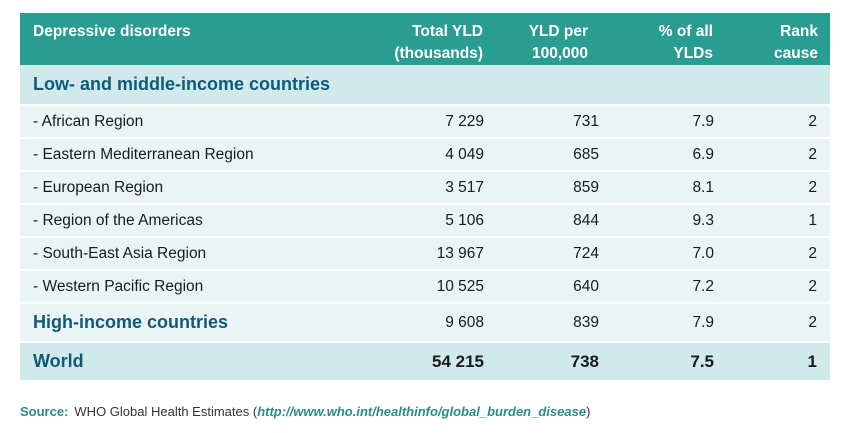 The width and height of the screenshot is (865, 433). Describe the element at coordinates (669, 254) in the screenshot. I see `pct-cell: 7.0` at that location.